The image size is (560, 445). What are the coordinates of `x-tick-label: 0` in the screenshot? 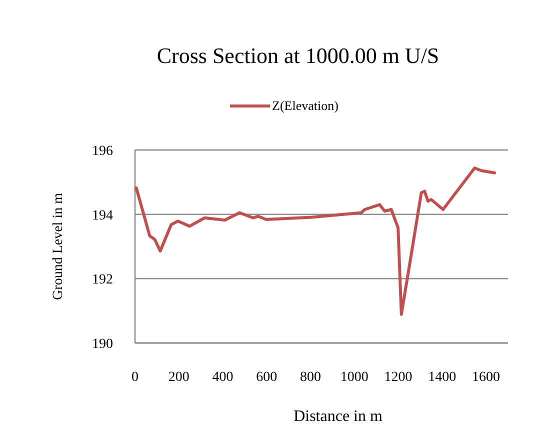 It's located at (135, 377).